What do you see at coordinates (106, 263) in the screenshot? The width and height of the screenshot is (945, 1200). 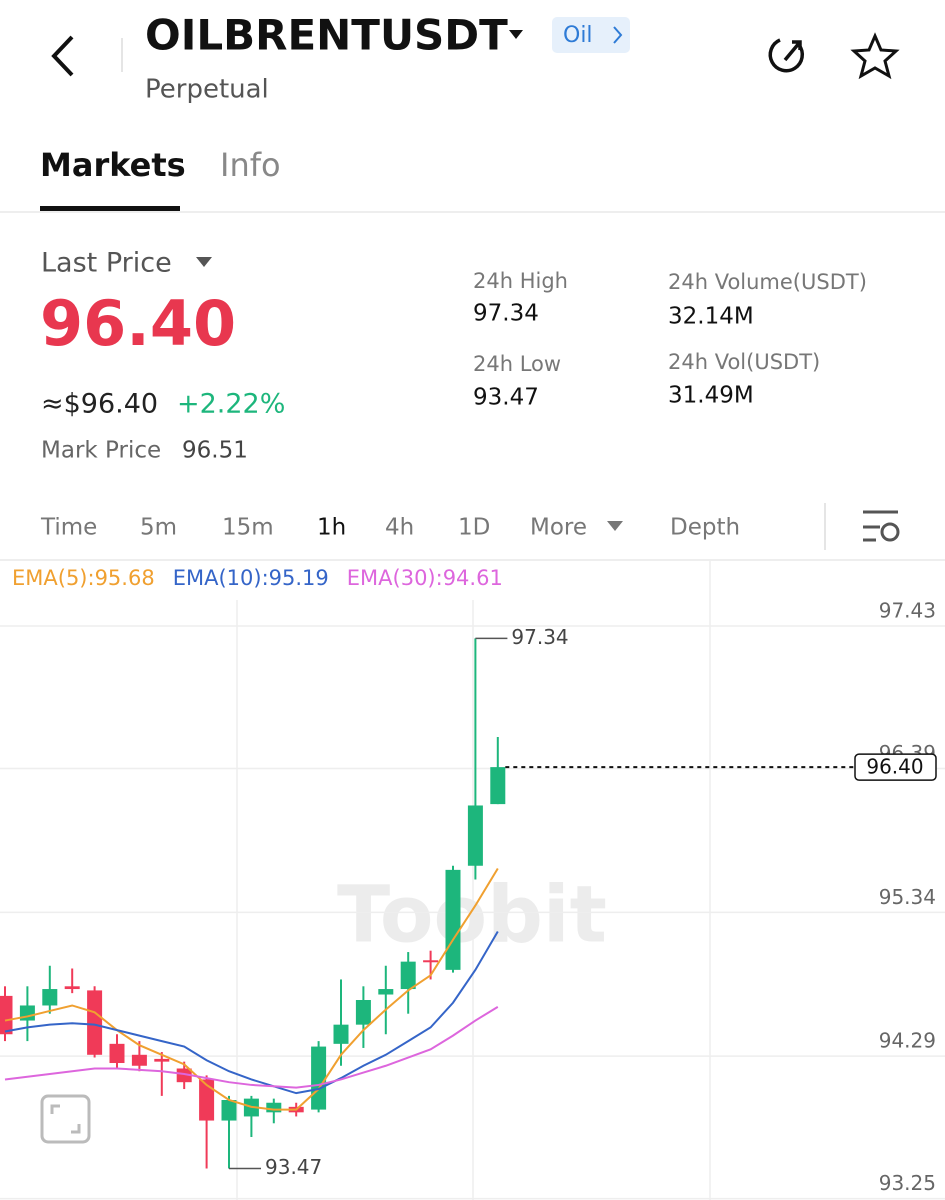 I see `last-price-label: Last Price` at bounding box center [106, 263].